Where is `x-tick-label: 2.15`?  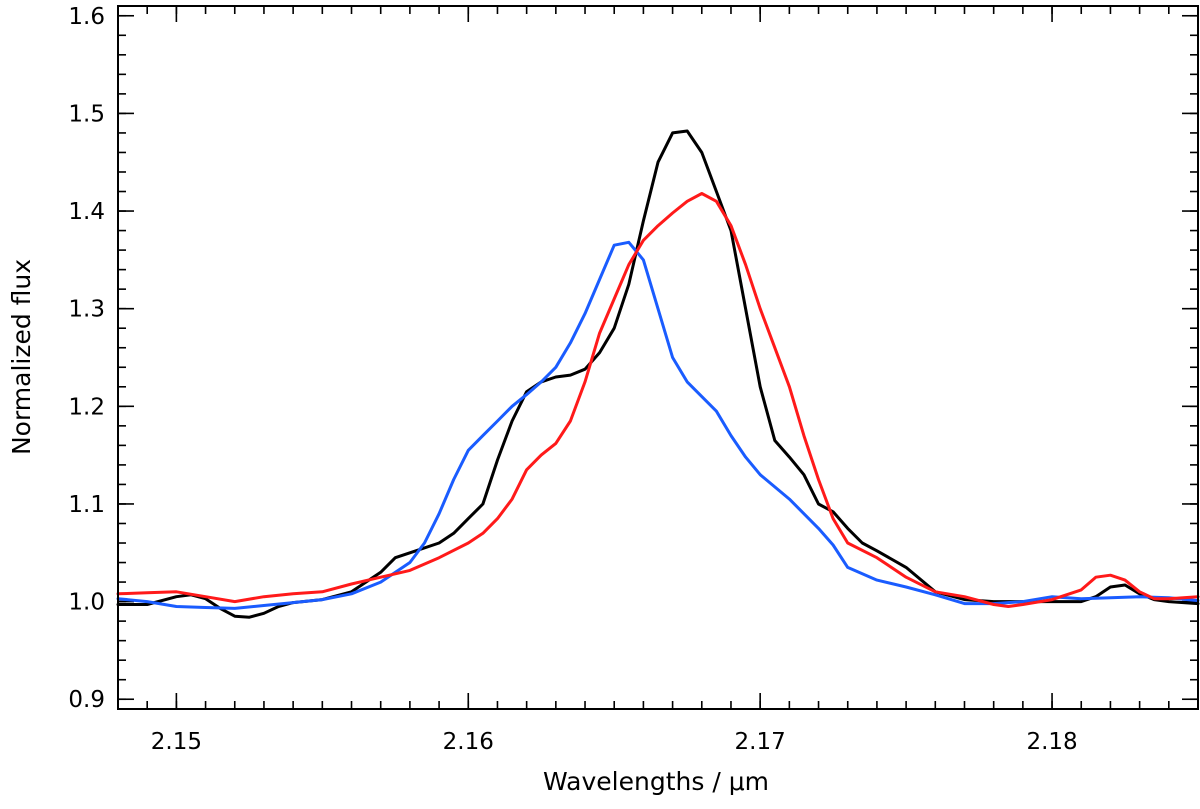 x-tick-label: 2.15 is located at coordinates (176, 742).